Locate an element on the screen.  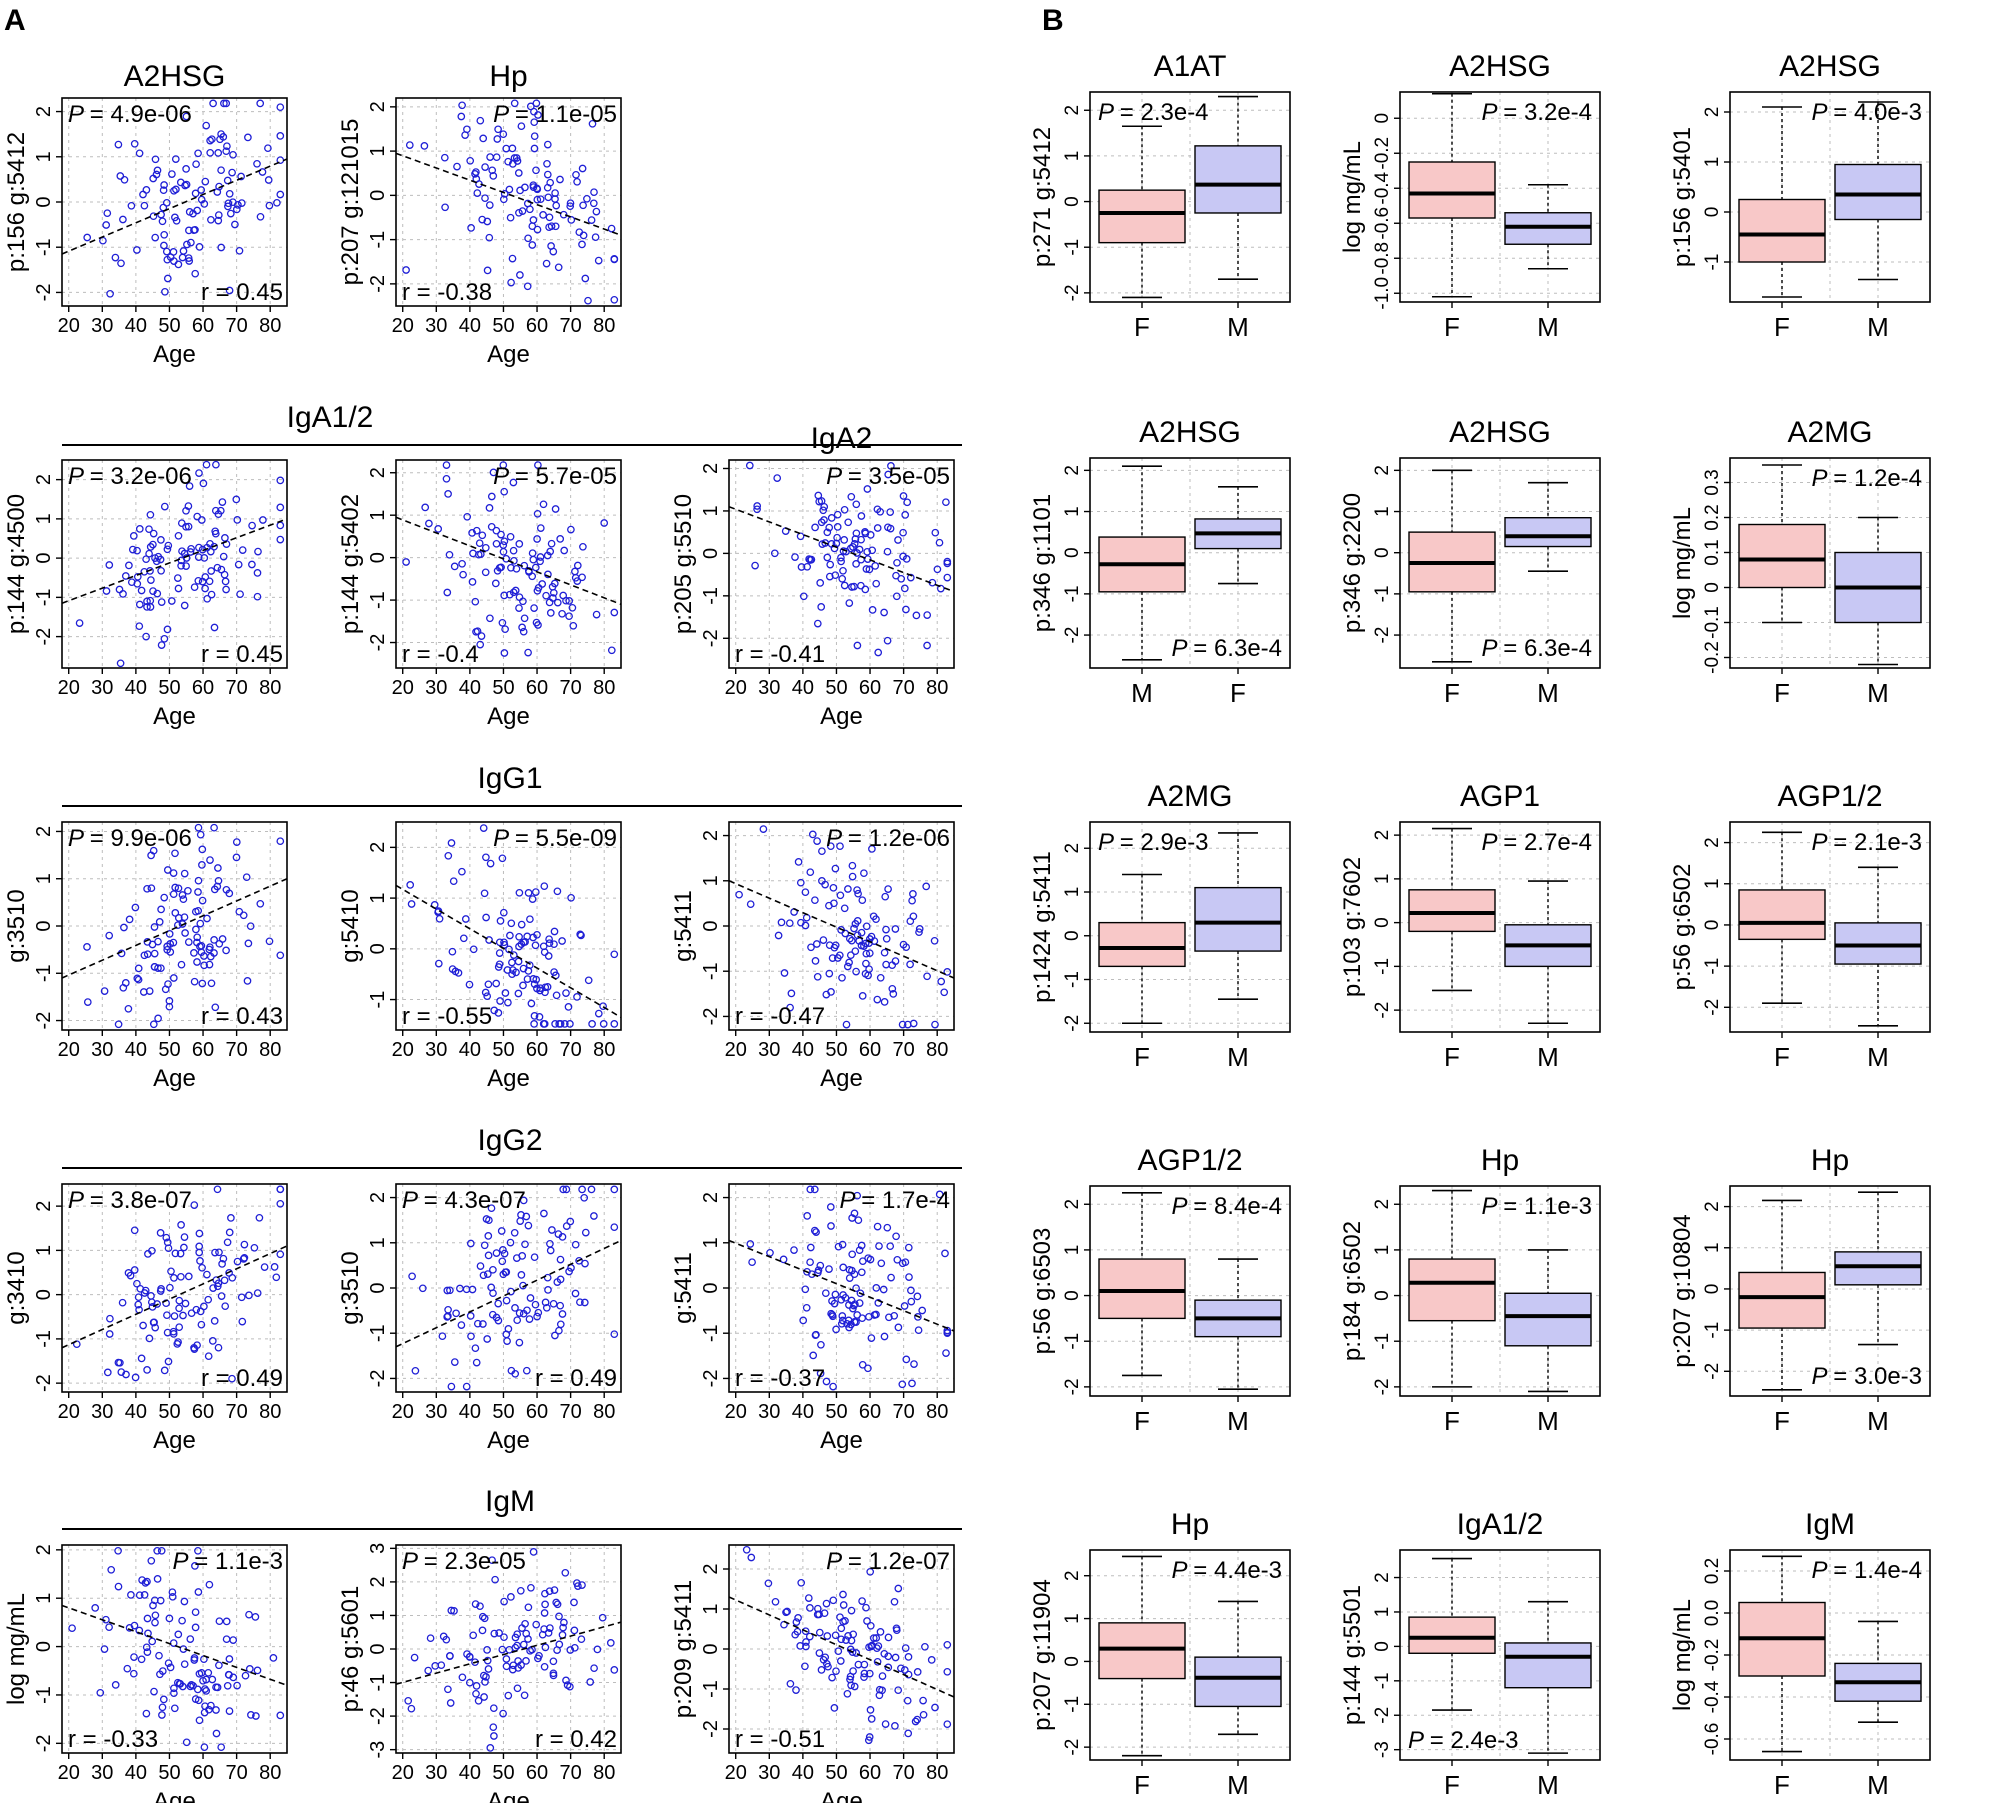
y-axis-label: p:205 g:5510 is located at coordinates (683, 564).